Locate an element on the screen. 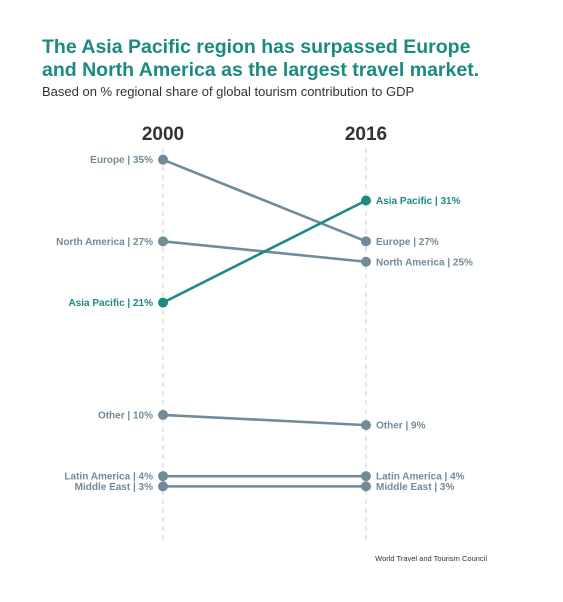 The height and width of the screenshot is (602, 563). data-point-europe-2000 is located at coordinates (163, 159).